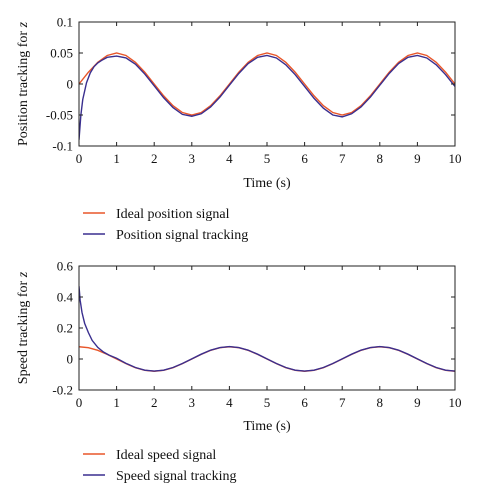 The width and height of the screenshot is (477, 500). Describe the element at coordinates (65, 328) in the screenshot. I see `y-tick-label: 0.2` at that location.